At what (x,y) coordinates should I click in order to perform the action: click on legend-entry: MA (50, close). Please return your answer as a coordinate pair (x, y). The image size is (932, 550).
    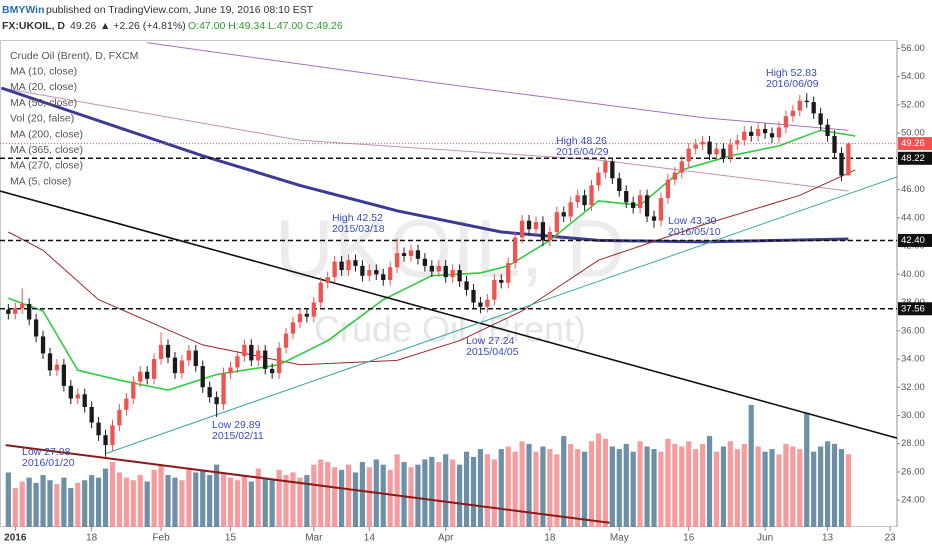
    Looking at the image, I should click on (43, 103).